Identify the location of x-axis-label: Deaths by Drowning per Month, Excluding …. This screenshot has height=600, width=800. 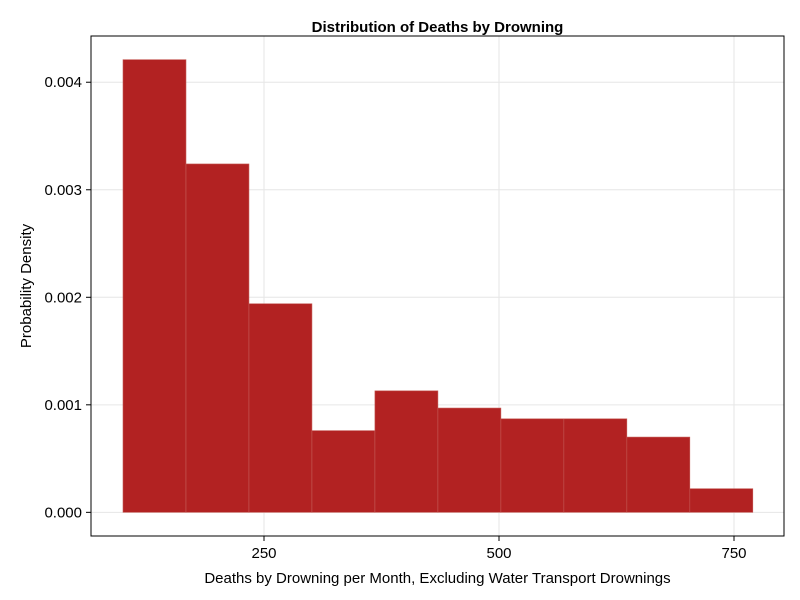
(437, 578).